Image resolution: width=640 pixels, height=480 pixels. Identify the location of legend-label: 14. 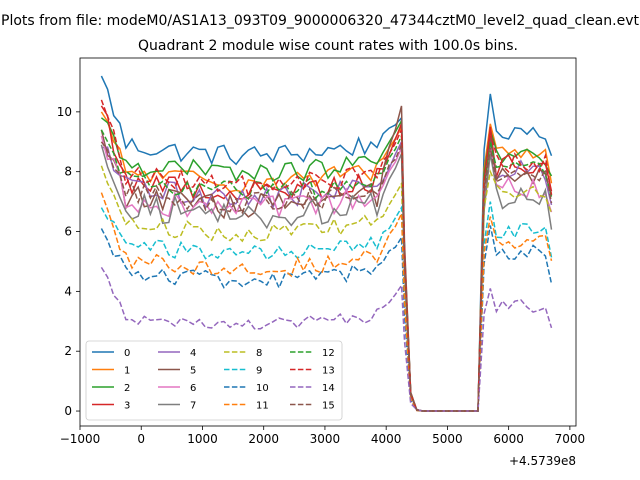
(328, 388).